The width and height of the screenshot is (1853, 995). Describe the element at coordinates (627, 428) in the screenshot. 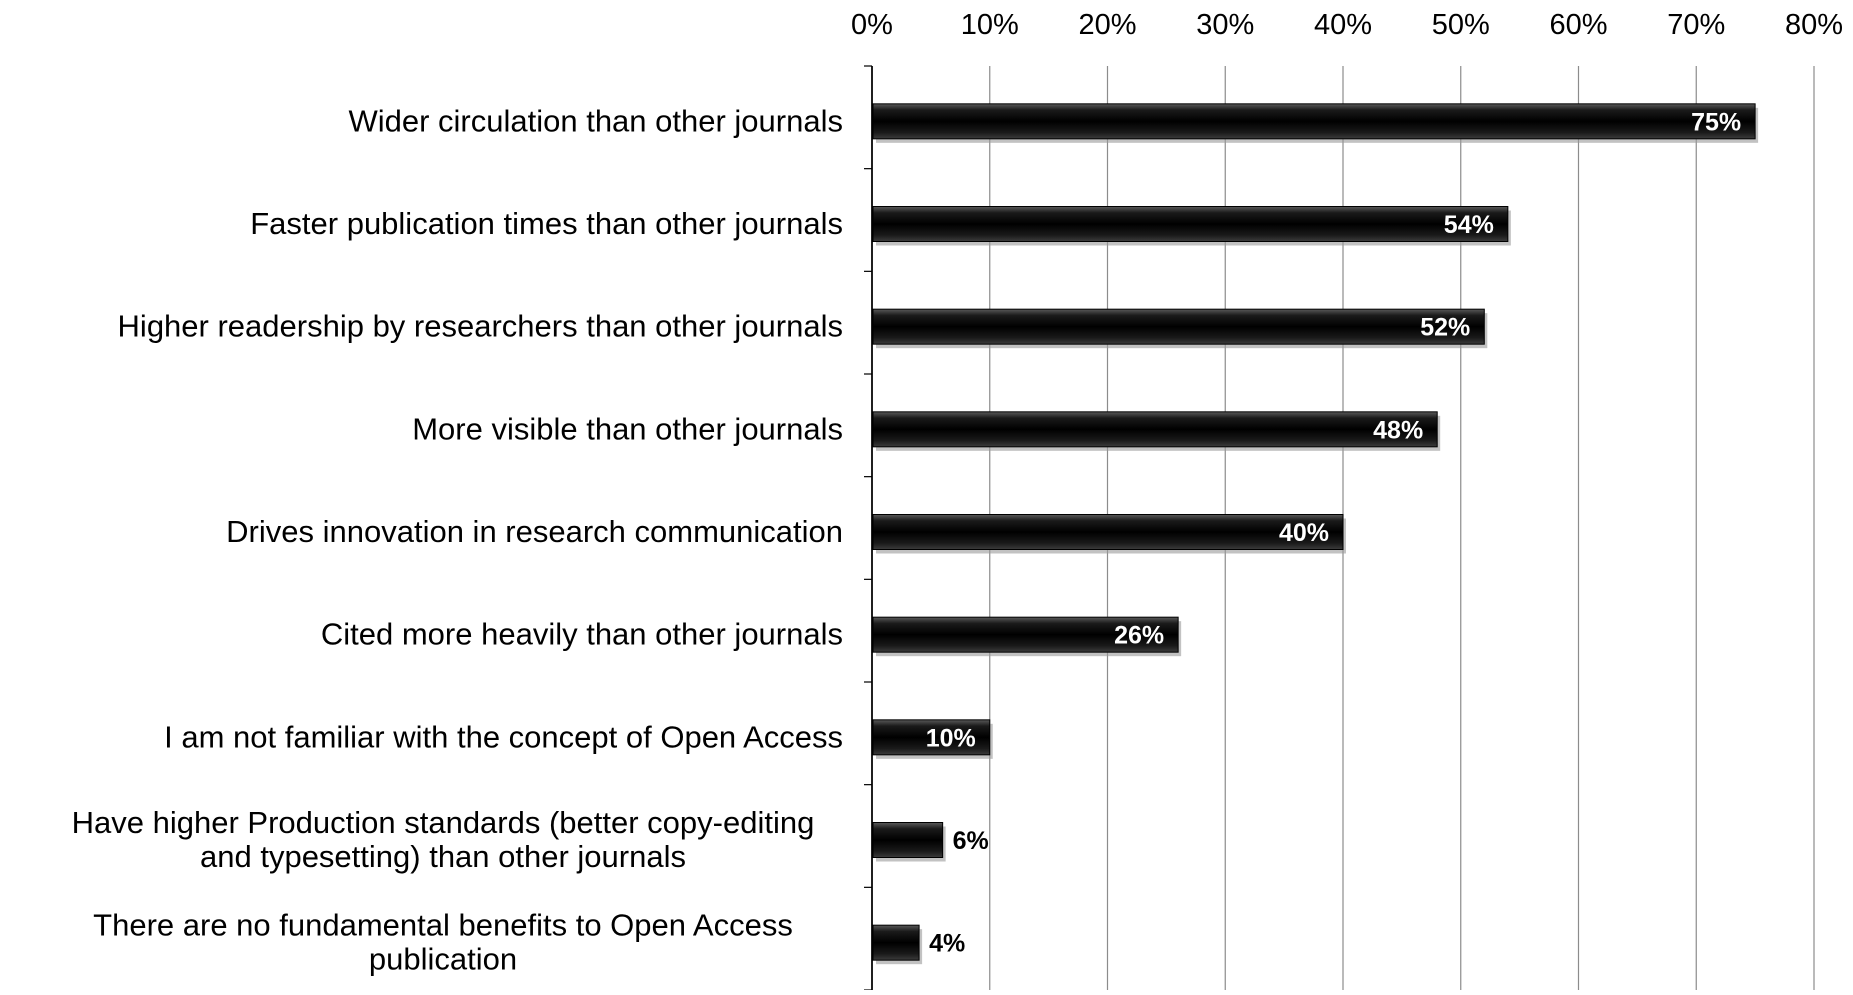

I see `category-label: More visible than other journals` at that location.